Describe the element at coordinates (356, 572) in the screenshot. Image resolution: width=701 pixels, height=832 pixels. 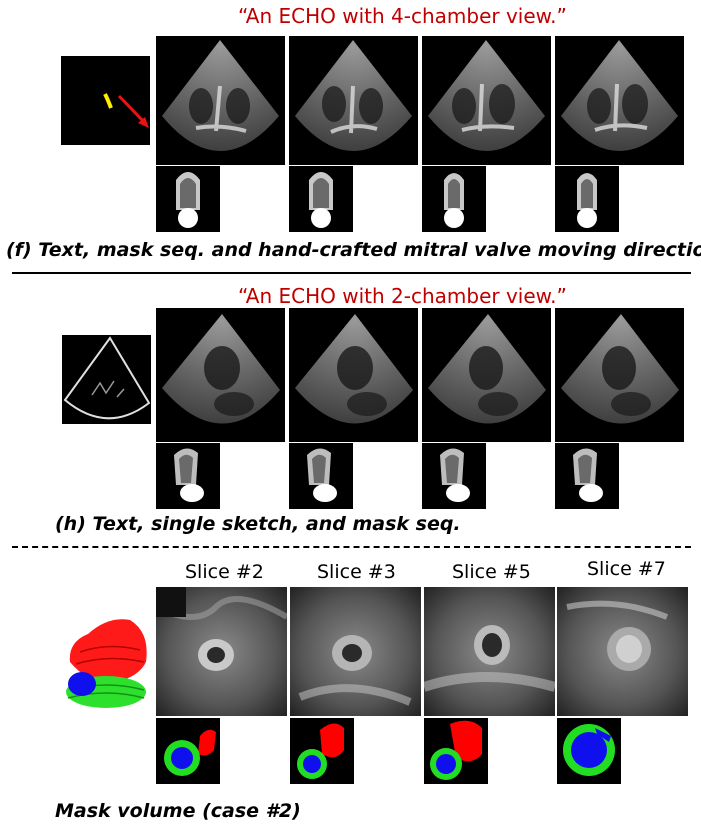
I see `slice-label: Slice #3` at that location.